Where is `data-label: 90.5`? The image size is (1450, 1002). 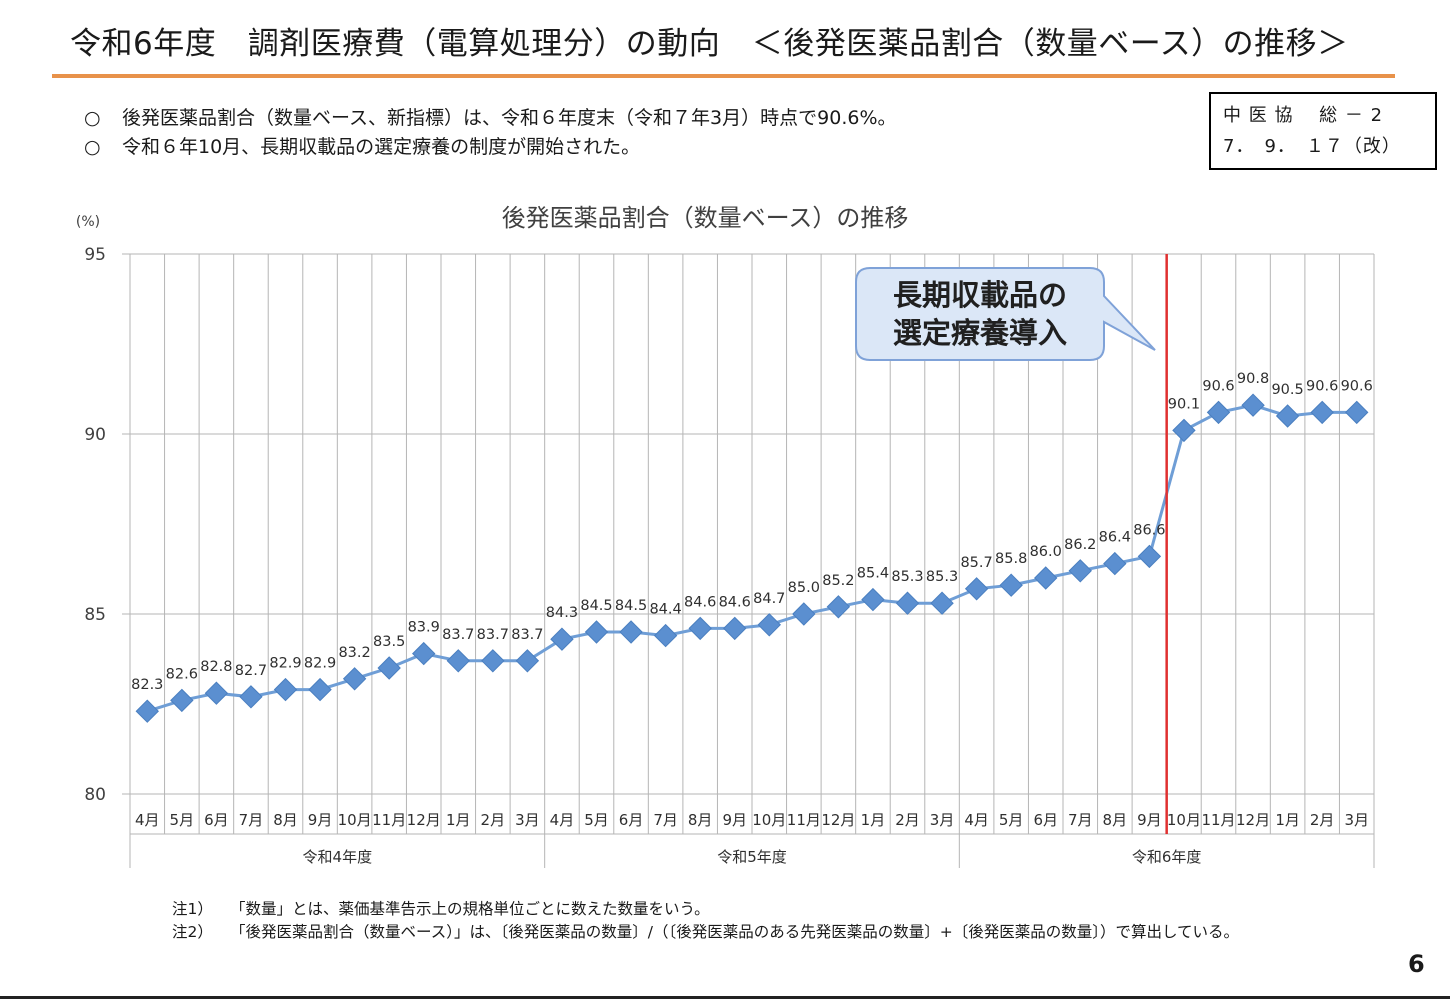 data-label: 90.5 is located at coordinates (1287, 390).